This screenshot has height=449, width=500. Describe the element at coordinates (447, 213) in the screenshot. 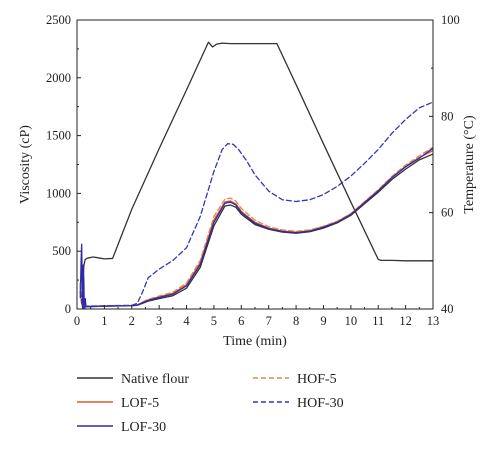

I see `y2-tick-label: 60` at that location.